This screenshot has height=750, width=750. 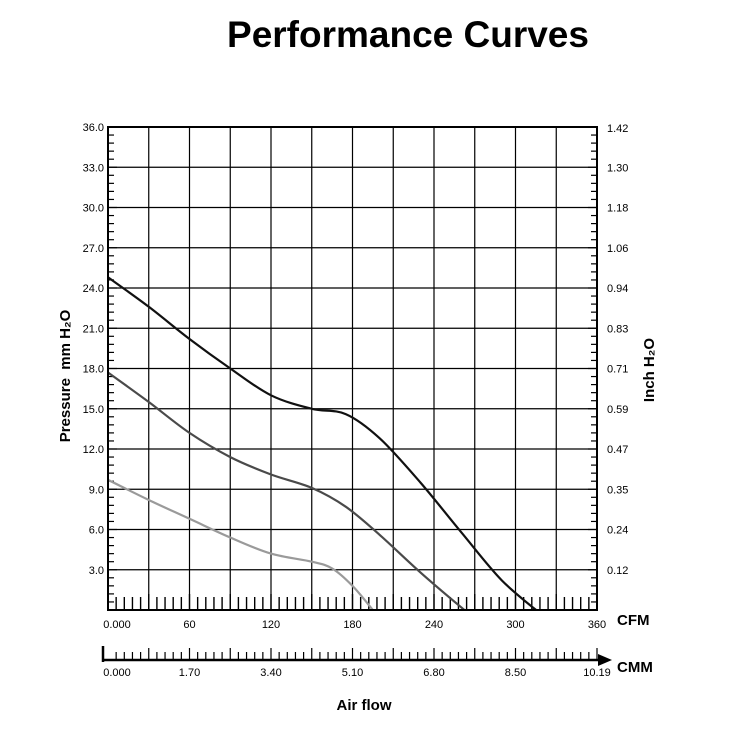 What do you see at coordinates (270, 673) in the screenshot?
I see `x-tick-label-cmm: 3.40` at bounding box center [270, 673].